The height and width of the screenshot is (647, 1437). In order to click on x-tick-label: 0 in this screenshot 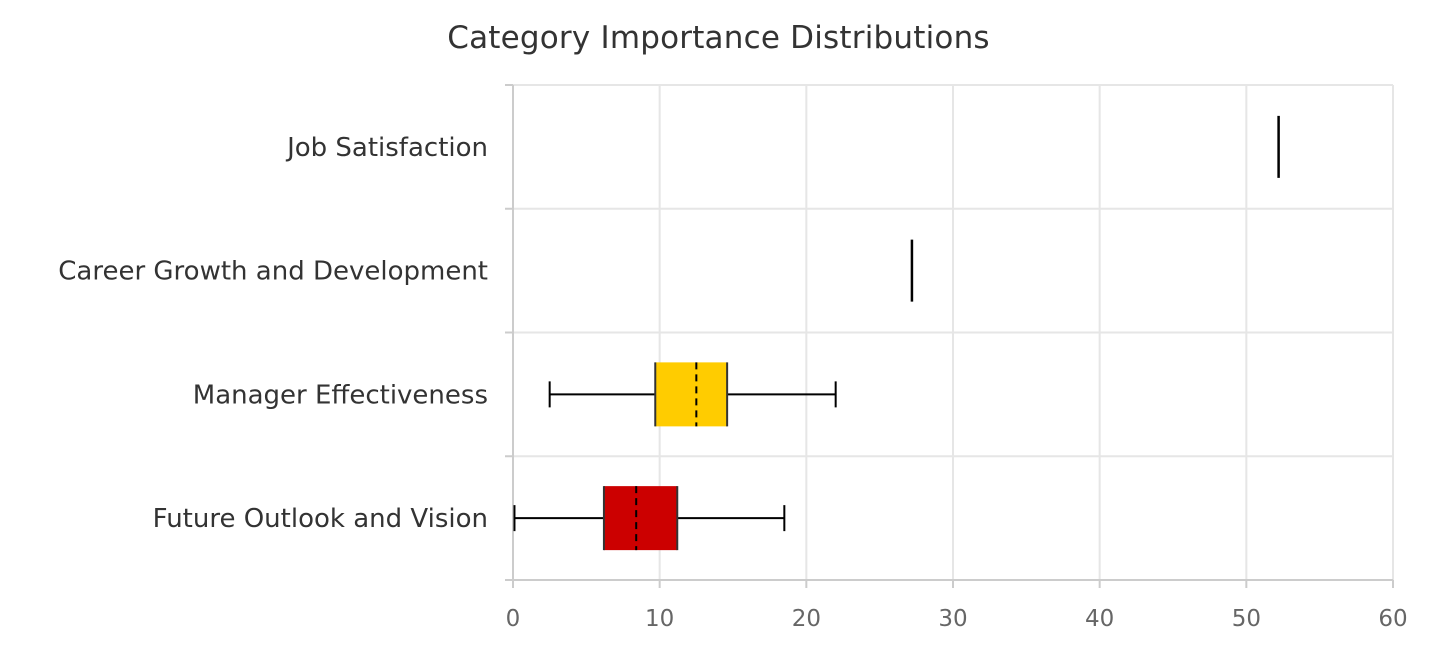, I will do `click(513, 619)`.